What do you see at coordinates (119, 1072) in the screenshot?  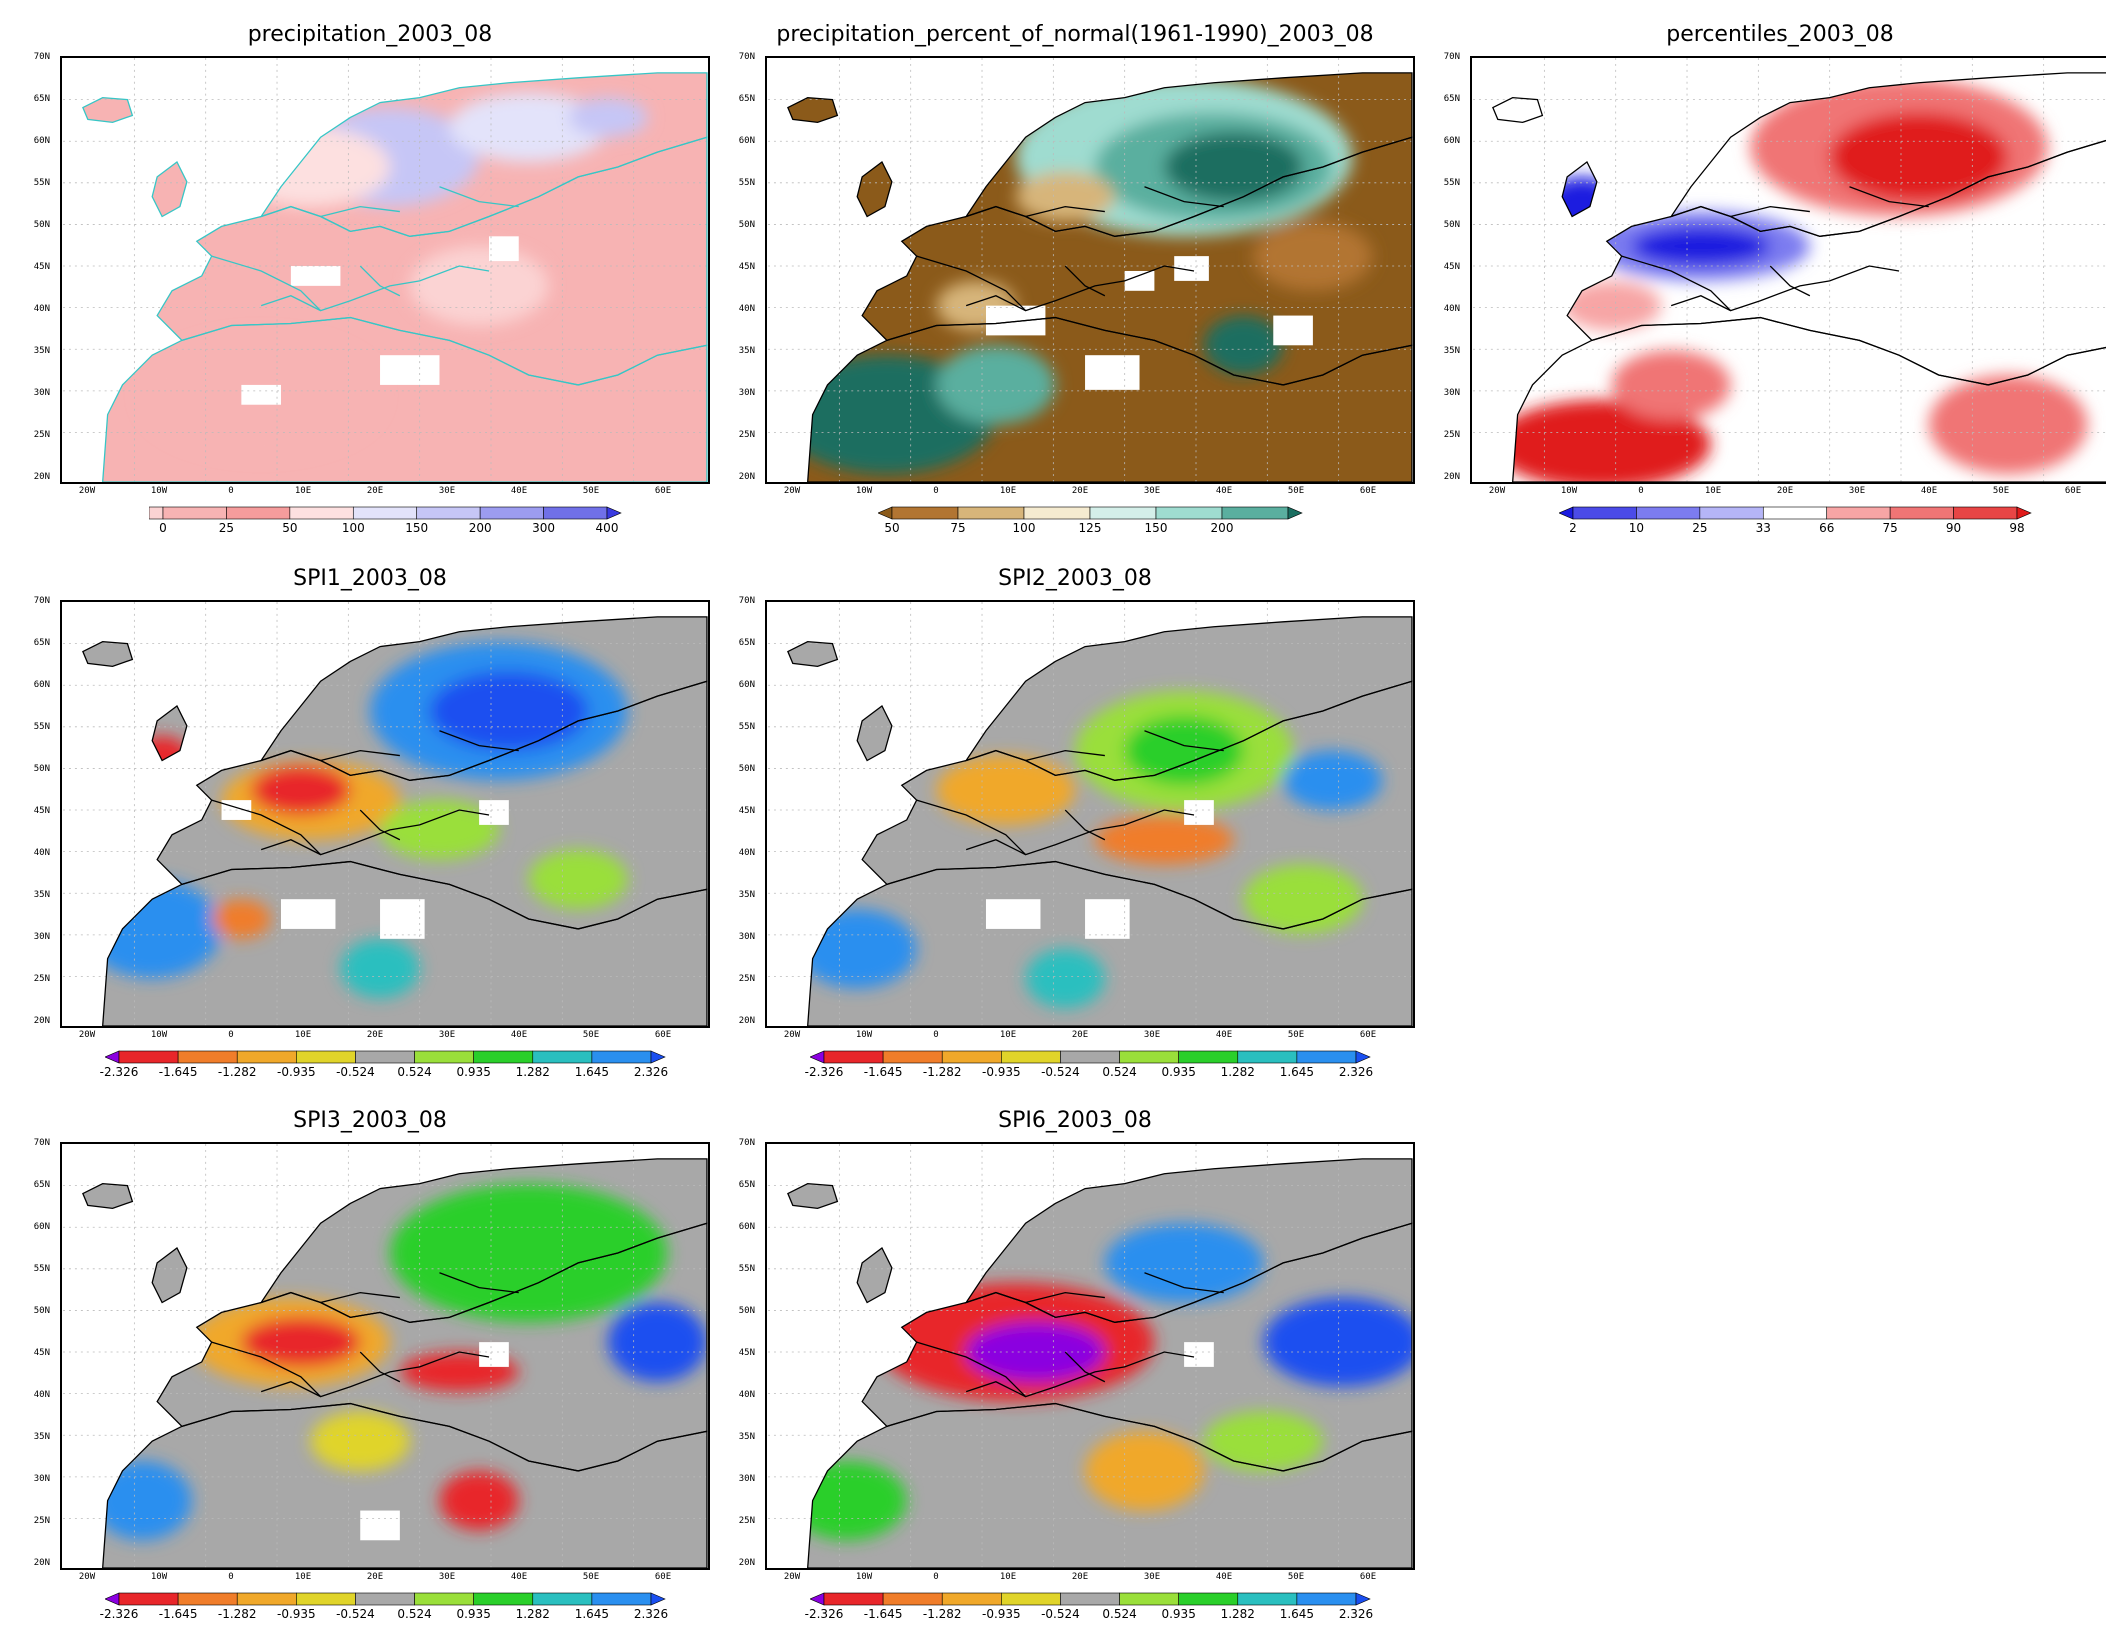 I see `colorbar-label: -2.326` at bounding box center [119, 1072].